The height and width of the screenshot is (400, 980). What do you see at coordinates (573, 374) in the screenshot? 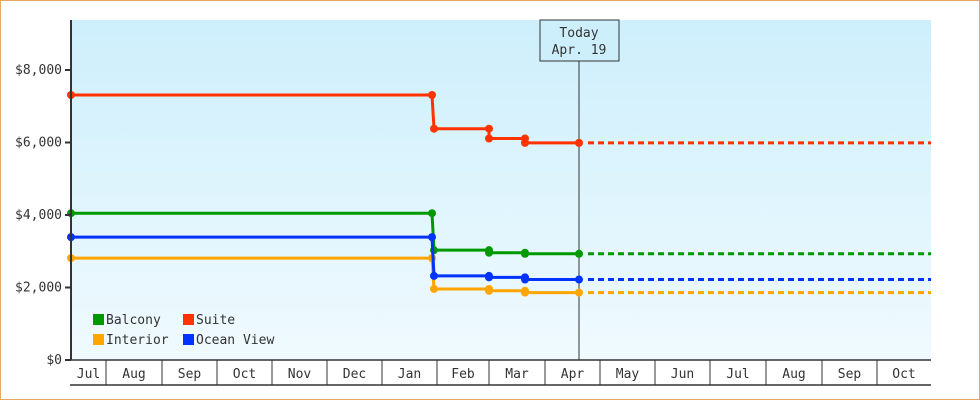
I see `x-month-label: Apr` at bounding box center [573, 374].